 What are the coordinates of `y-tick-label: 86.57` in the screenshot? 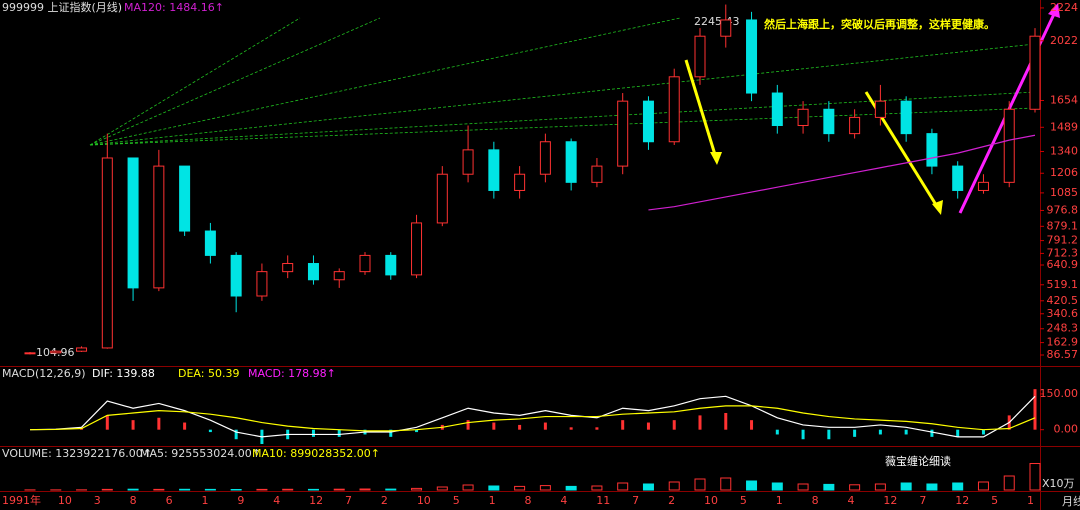 It's located at (1063, 354).